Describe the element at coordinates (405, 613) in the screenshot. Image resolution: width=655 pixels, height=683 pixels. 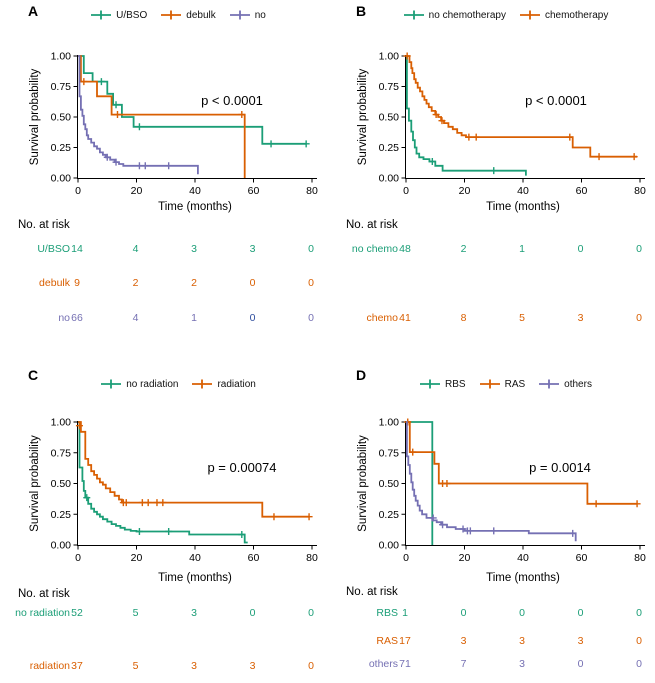
I see `risk-count: 1` at that location.